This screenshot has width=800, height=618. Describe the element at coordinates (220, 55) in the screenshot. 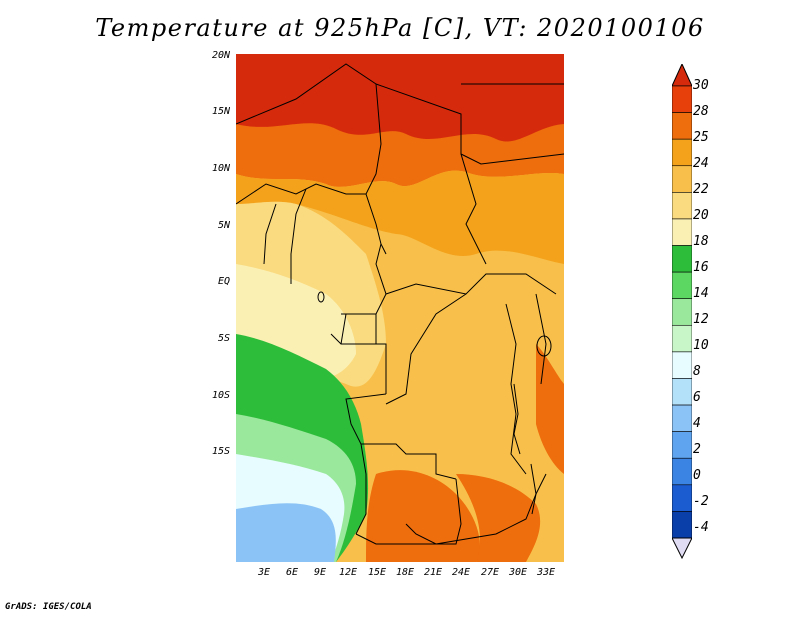

I see `lat-label-20n: 20N` at that location.